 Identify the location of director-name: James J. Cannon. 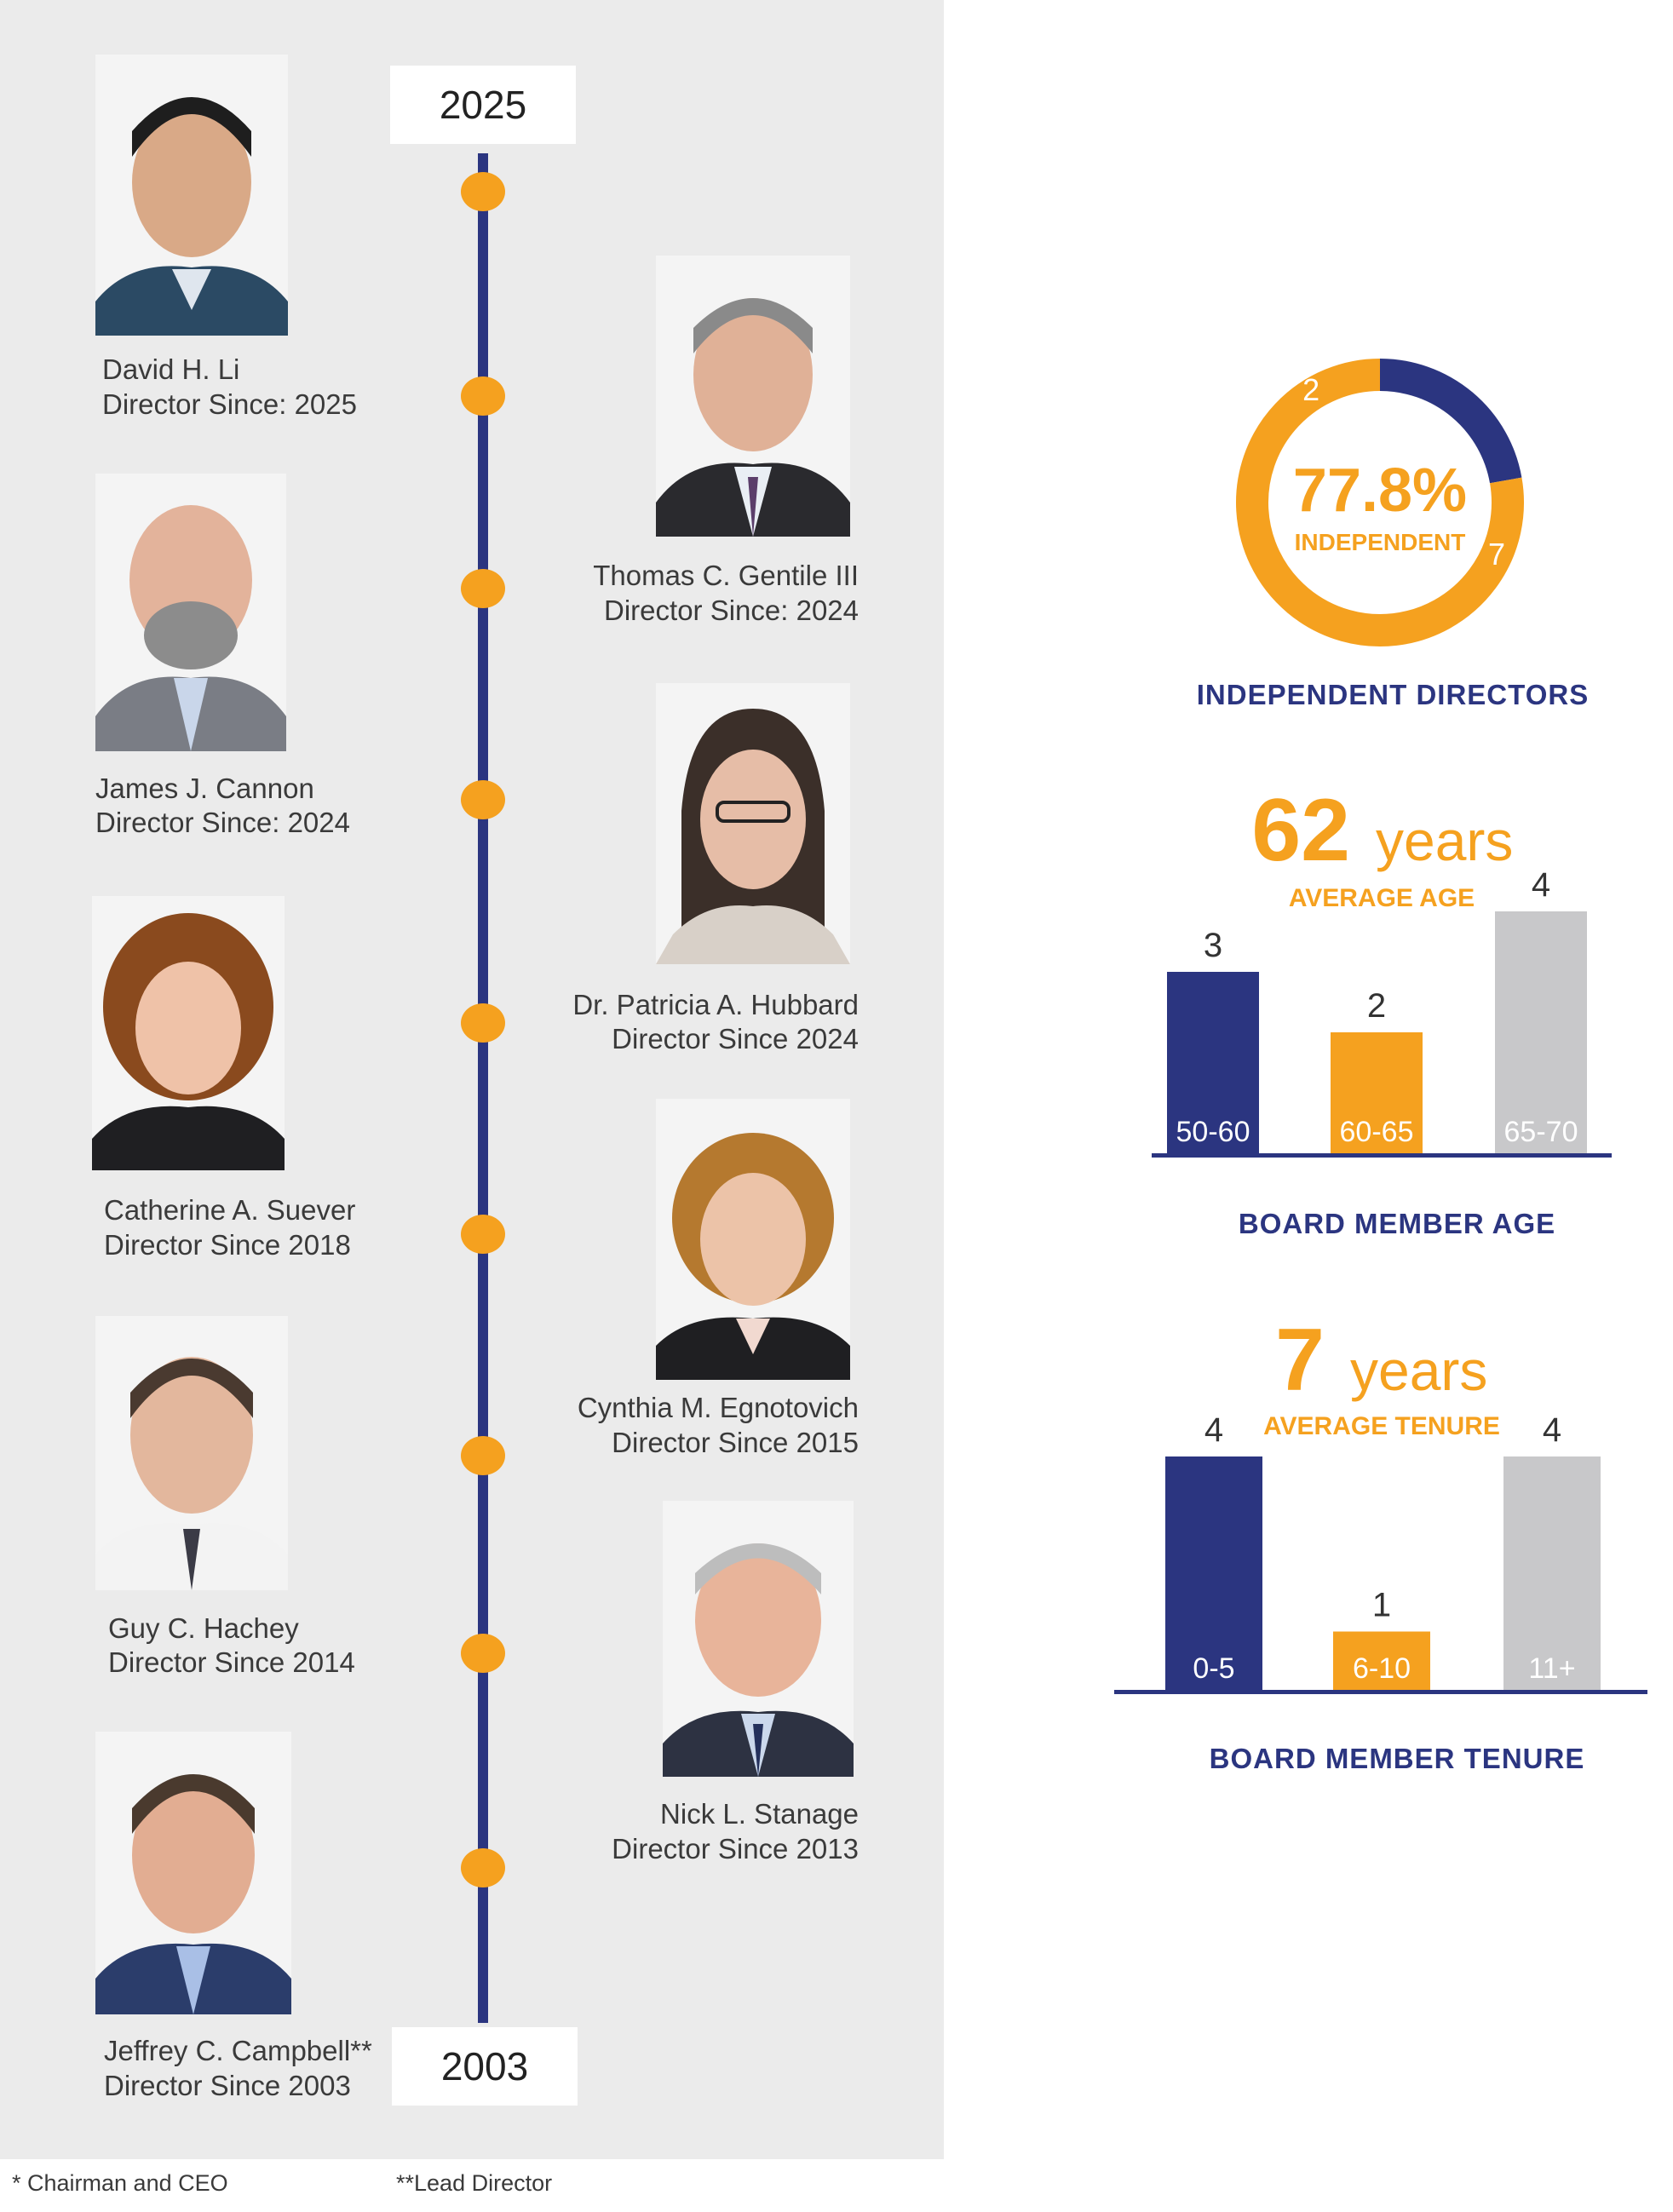
(204, 788).